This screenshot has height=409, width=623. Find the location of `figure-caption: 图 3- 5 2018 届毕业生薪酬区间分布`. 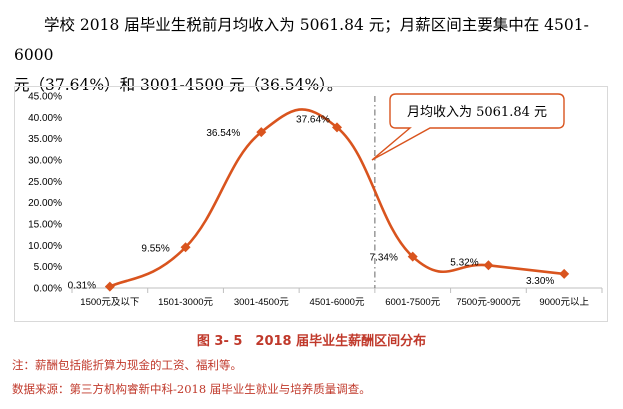

figure-caption: 图 3- 5 2018 届毕业生薪酬区间分布 is located at coordinates (311, 341).